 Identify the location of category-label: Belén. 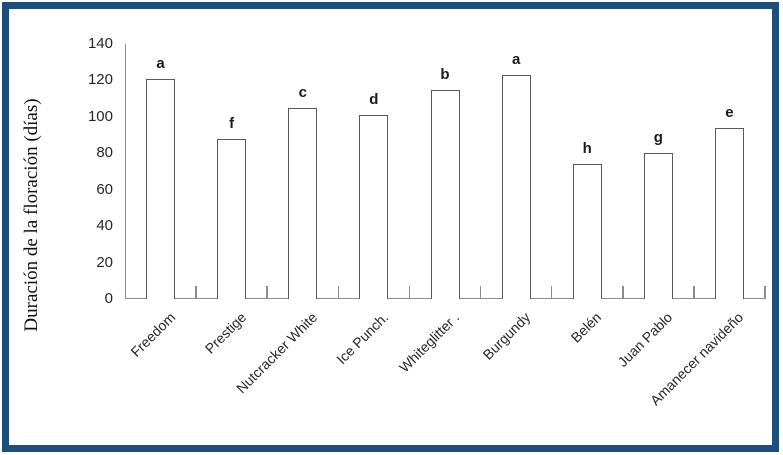
(586, 327).